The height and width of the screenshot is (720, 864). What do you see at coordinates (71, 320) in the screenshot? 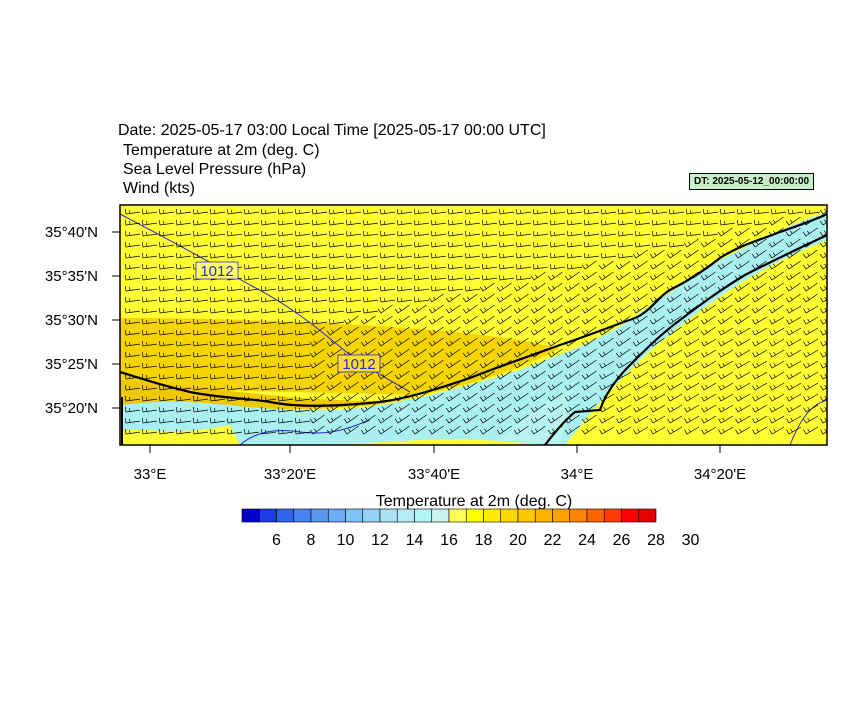
I see `lat-tick-label: 35°30'N` at bounding box center [71, 320].